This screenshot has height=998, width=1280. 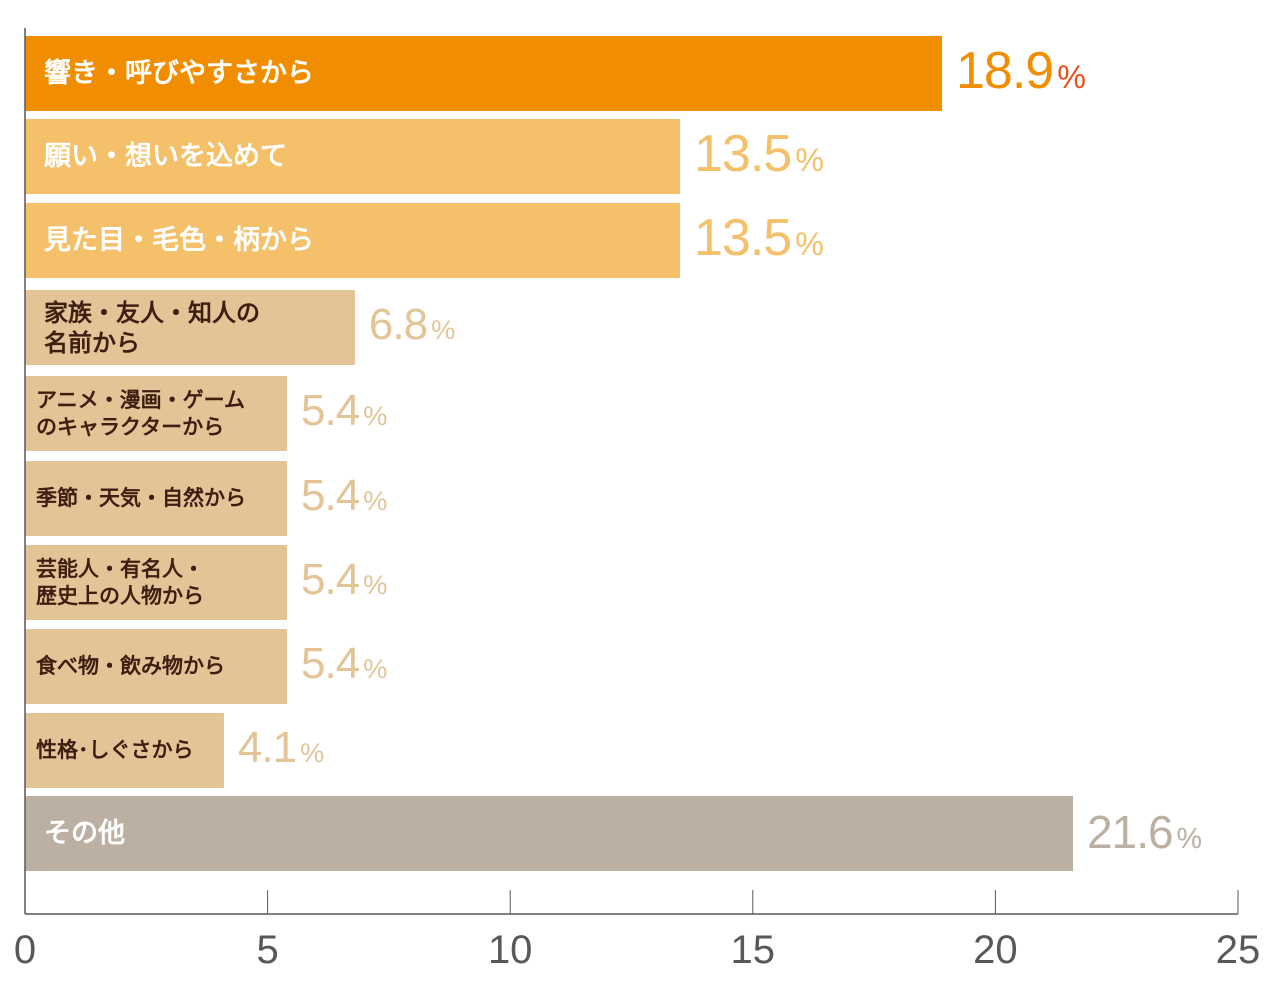 I want to click on x-tick-label: 0, so click(x=25, y=950).